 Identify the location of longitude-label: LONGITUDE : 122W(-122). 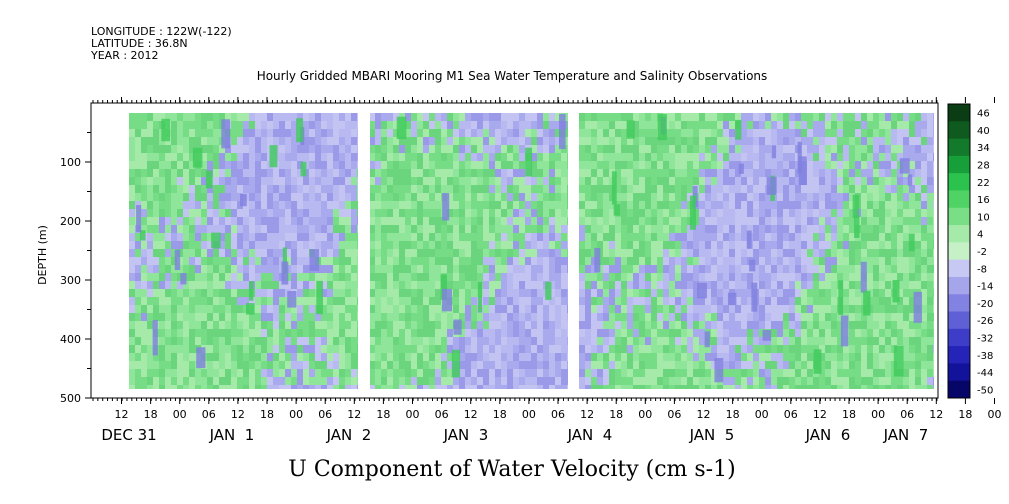
(161, 31).